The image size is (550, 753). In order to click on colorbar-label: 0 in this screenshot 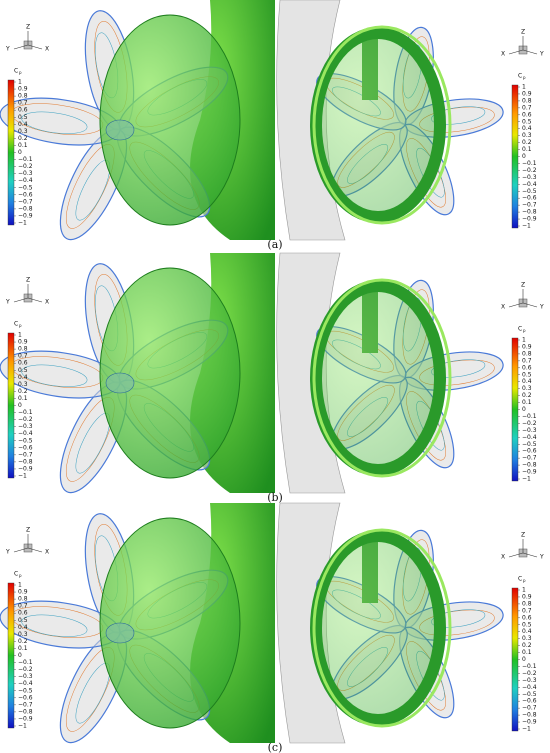, I will do `click(524, 409)`.